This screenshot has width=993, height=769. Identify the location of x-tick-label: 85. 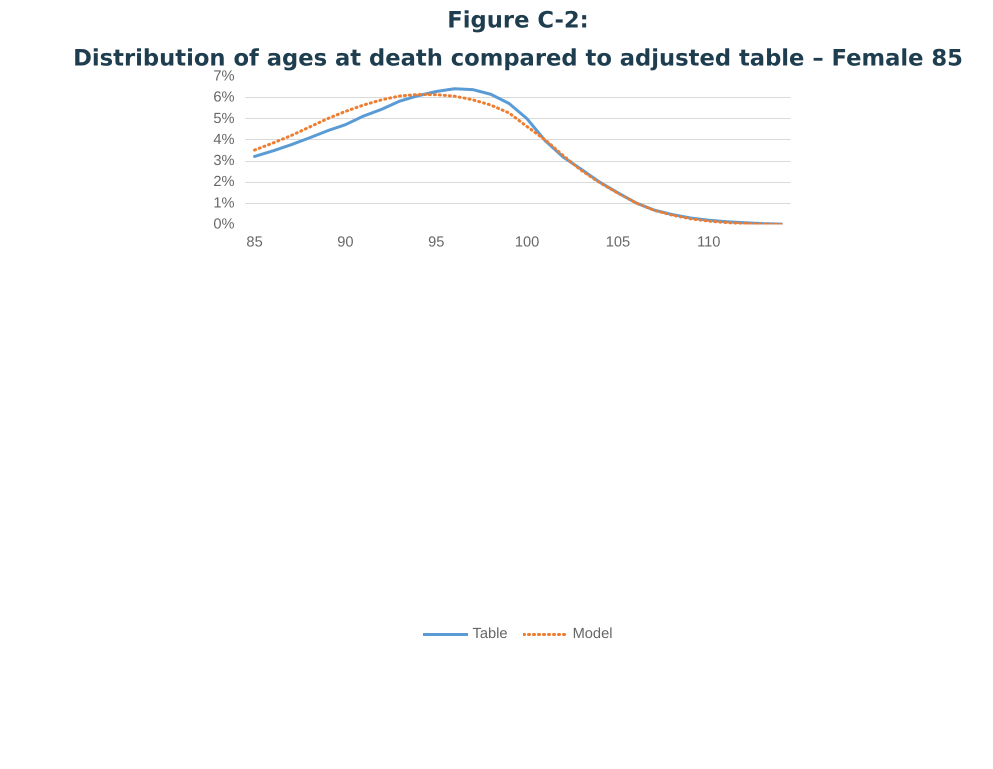
(254, 242).